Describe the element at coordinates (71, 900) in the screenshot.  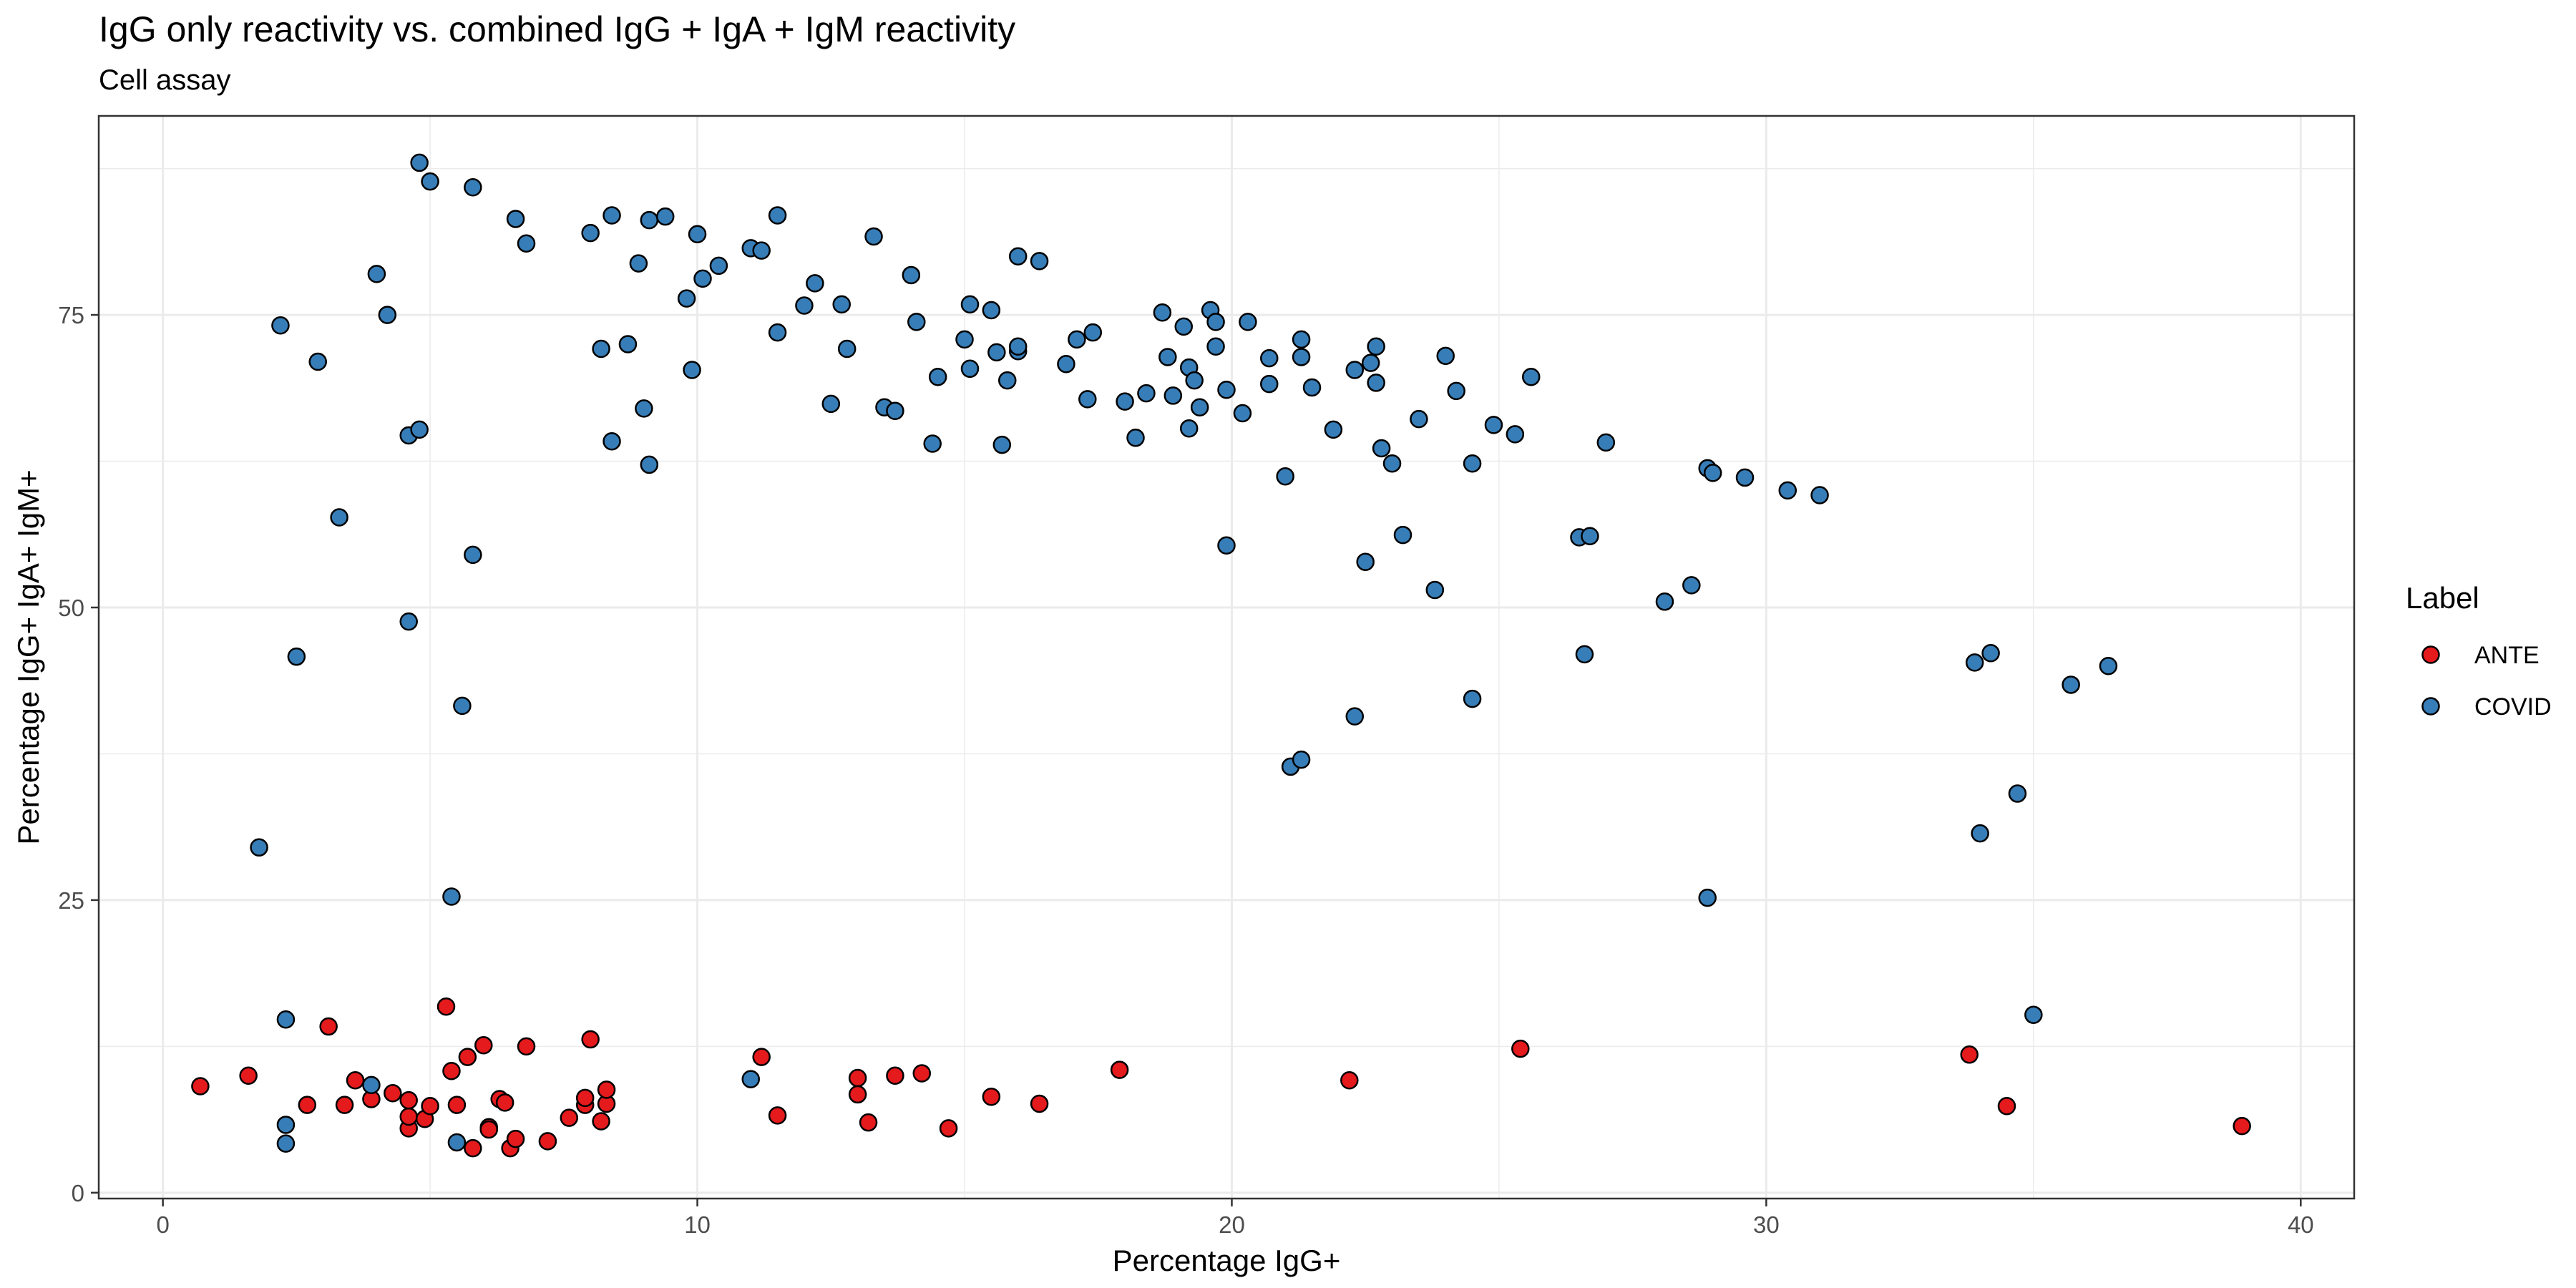
I see `y-tick-label: 25` at that location.